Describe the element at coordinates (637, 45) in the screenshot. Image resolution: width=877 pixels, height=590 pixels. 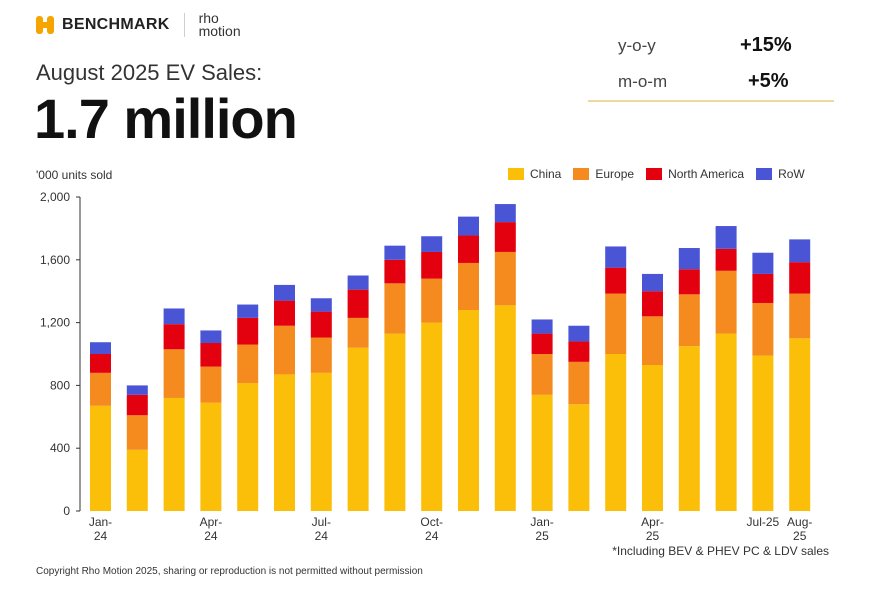
I see `stat-yoy-label: y-o-y` at that location.